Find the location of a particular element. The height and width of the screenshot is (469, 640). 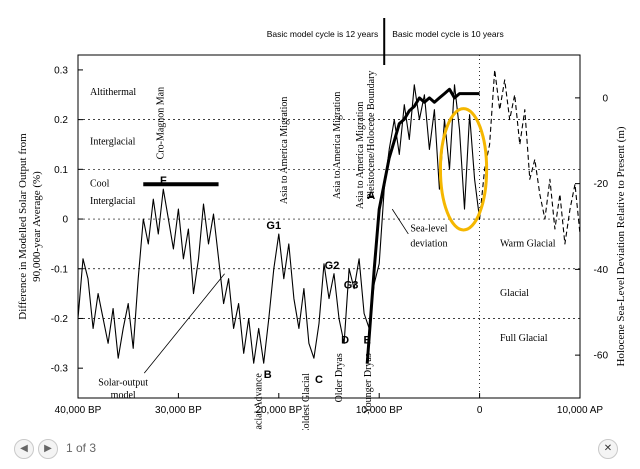

event-label-4: Asia to America Migration is located at coordinates (360, 155).